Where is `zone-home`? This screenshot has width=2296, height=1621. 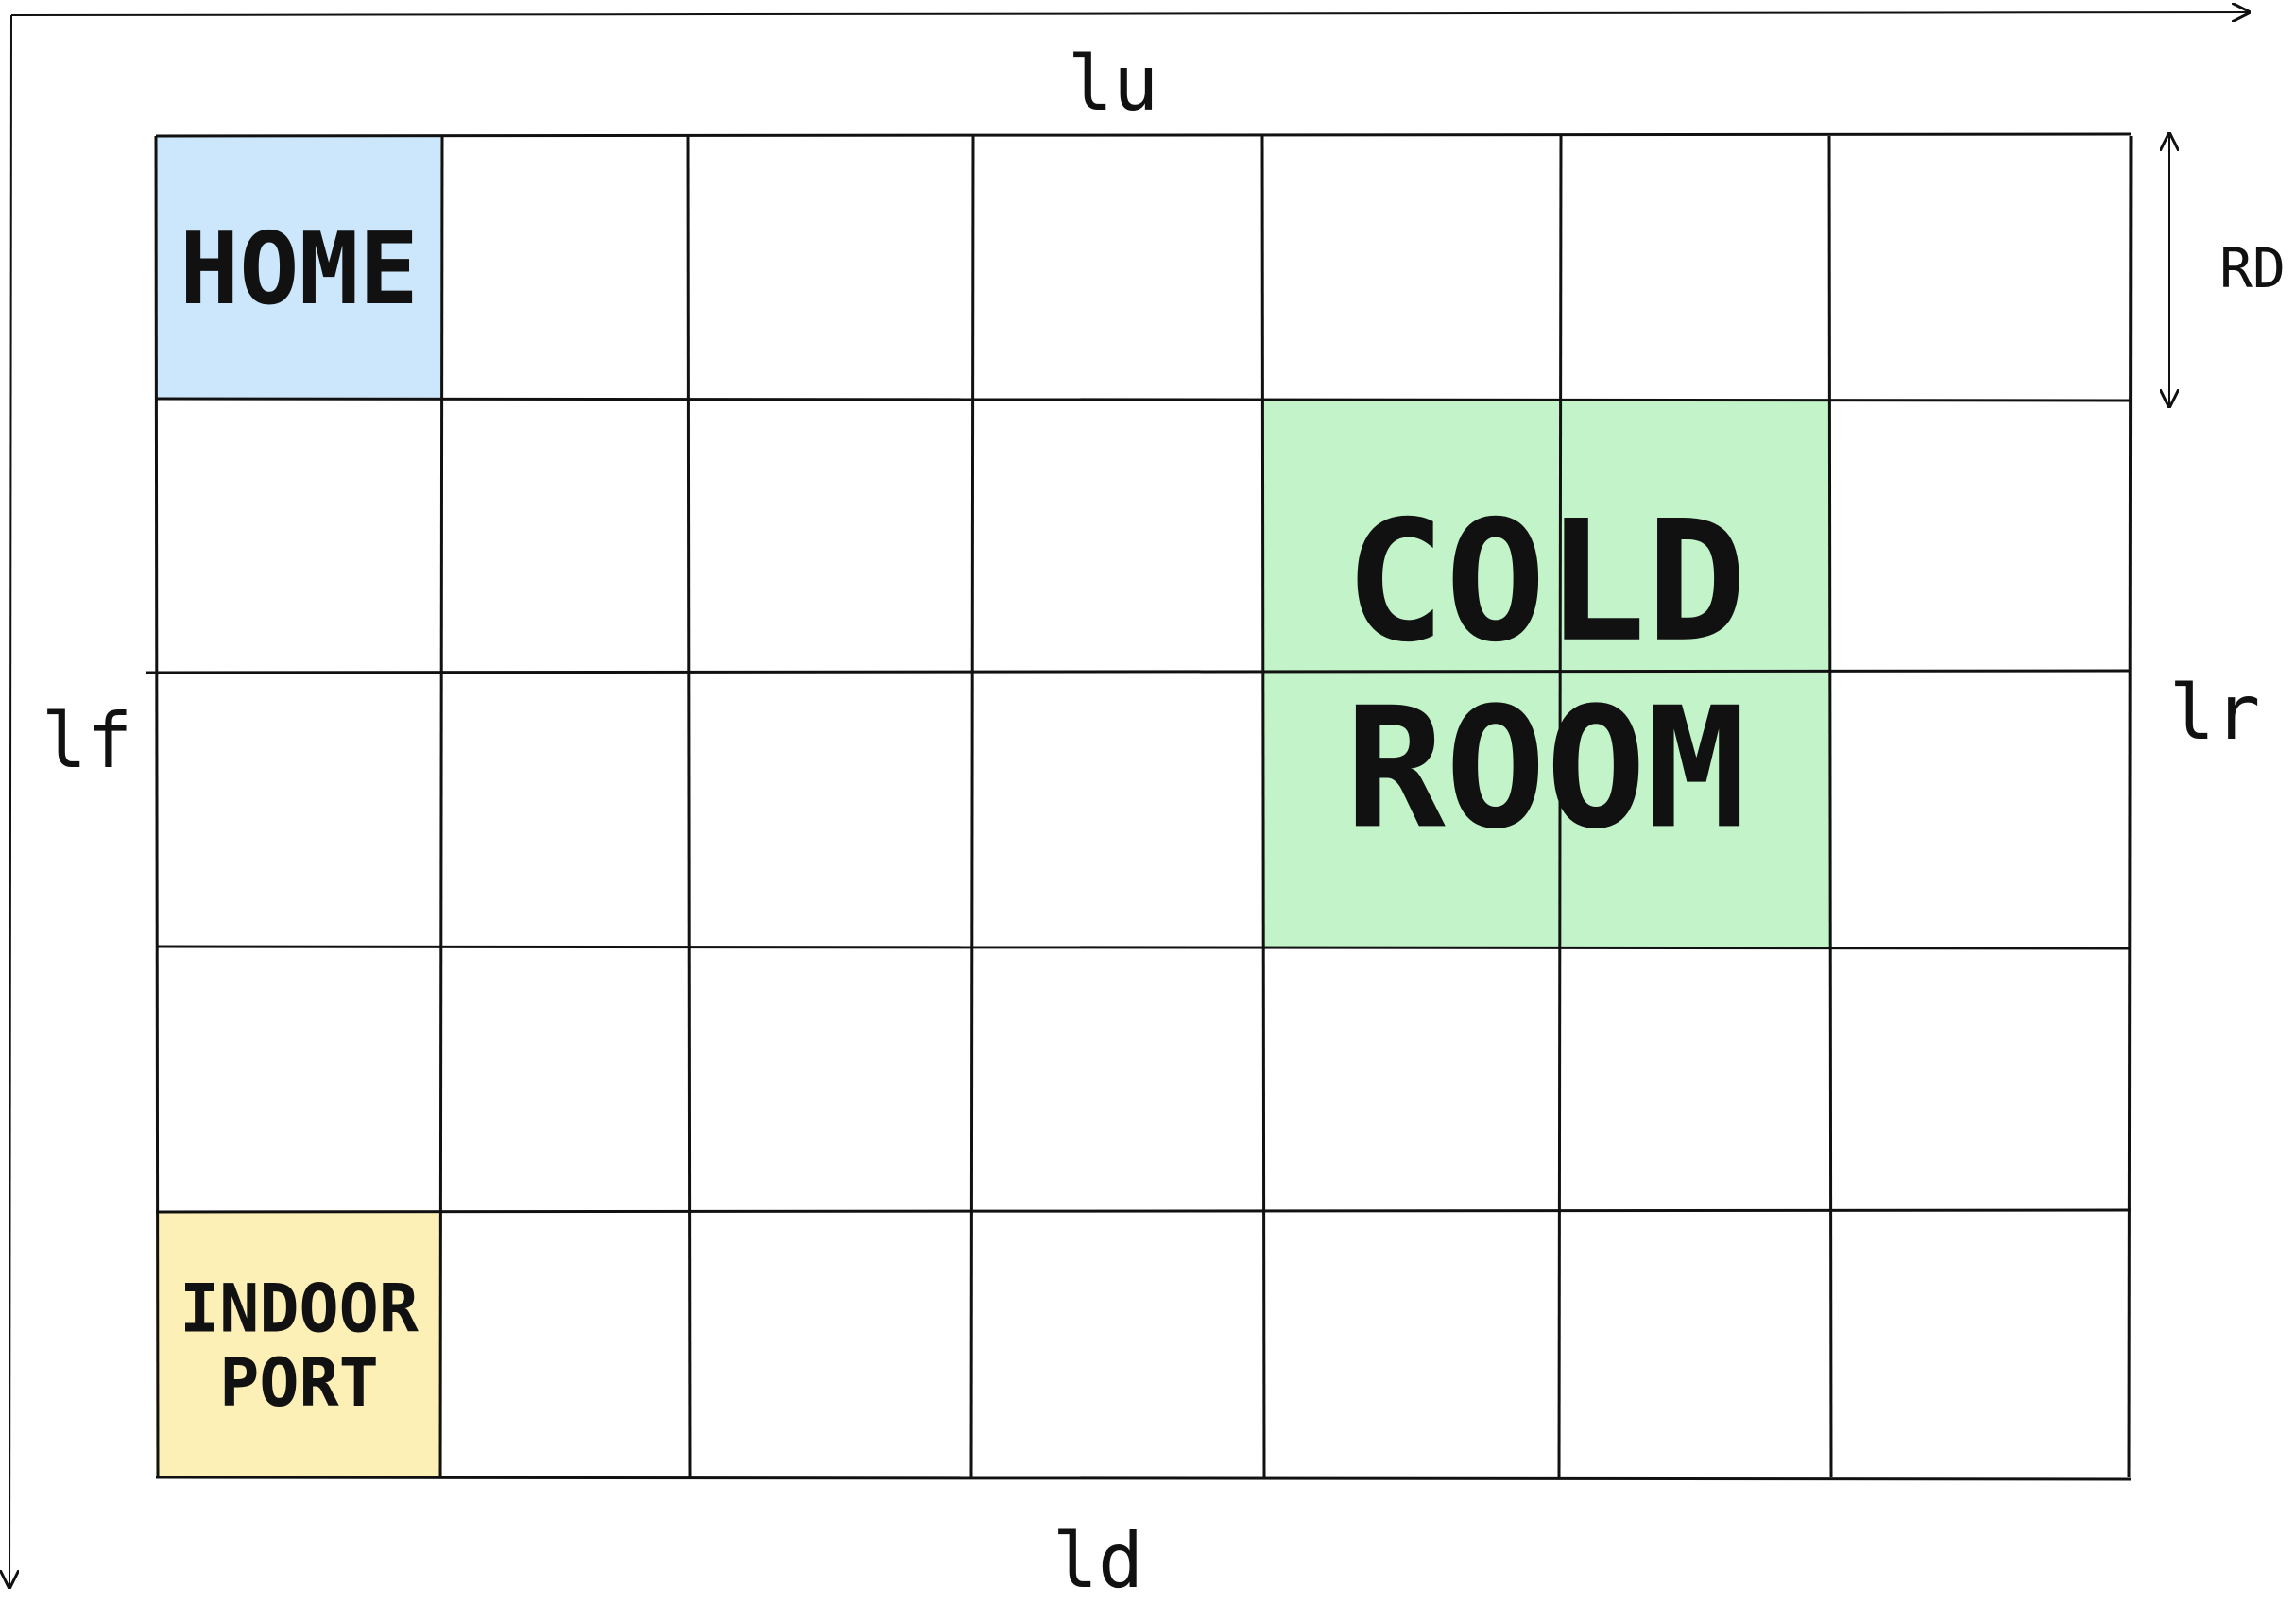
zone-home is located at coordinates (299, 267).